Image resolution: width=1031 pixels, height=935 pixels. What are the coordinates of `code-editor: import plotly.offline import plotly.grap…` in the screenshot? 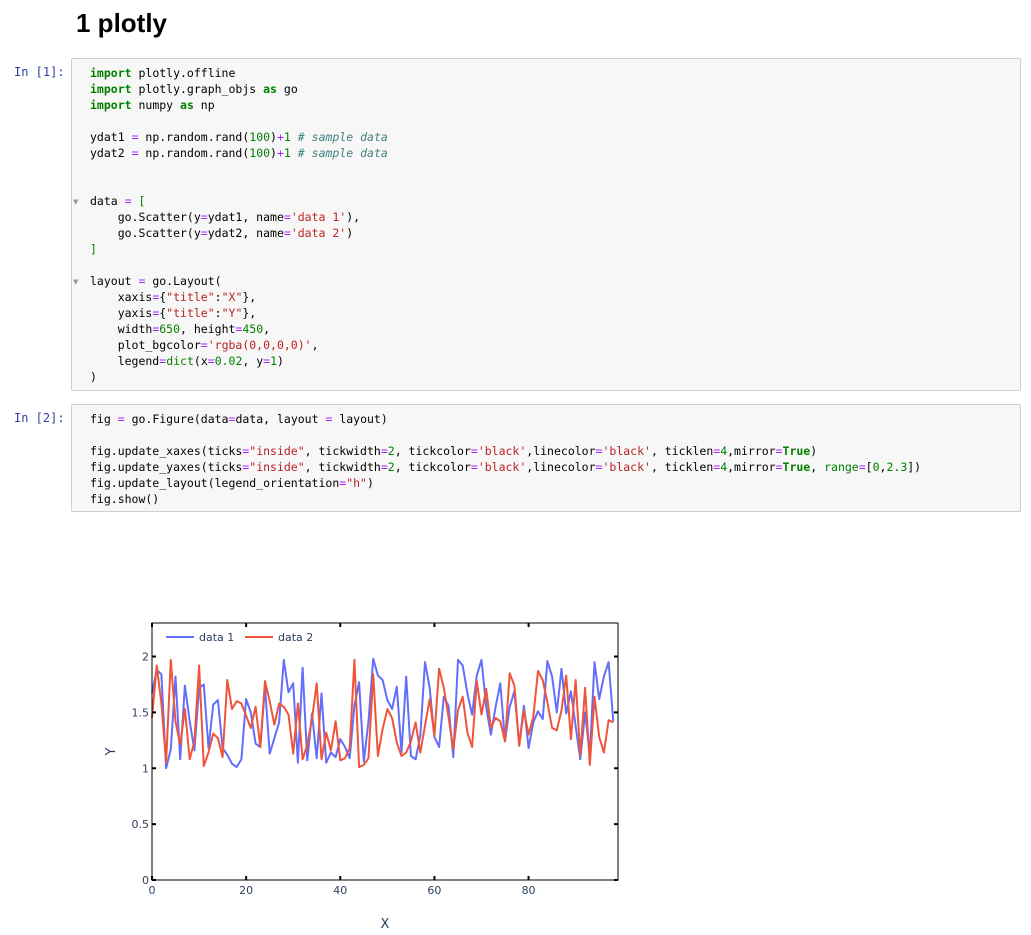 It's located at (239, 225).